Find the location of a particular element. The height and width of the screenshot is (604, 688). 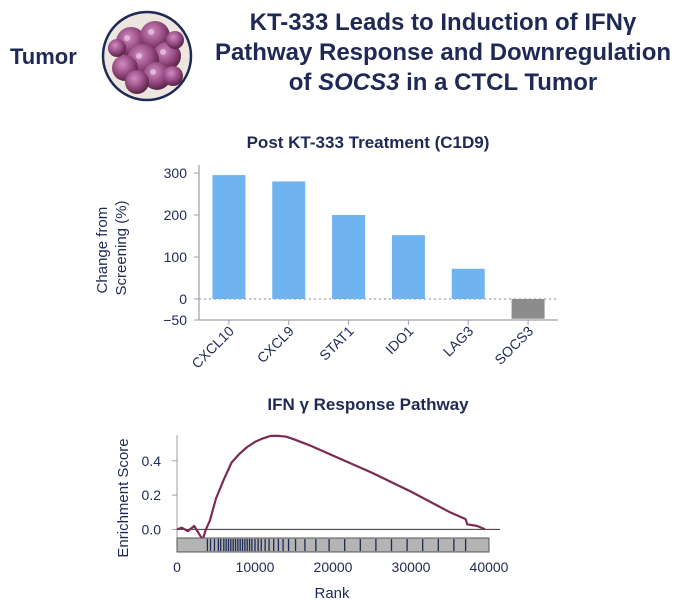

title-line-2: Pathway Response and Downregulation is located at coordinates (443, 52).